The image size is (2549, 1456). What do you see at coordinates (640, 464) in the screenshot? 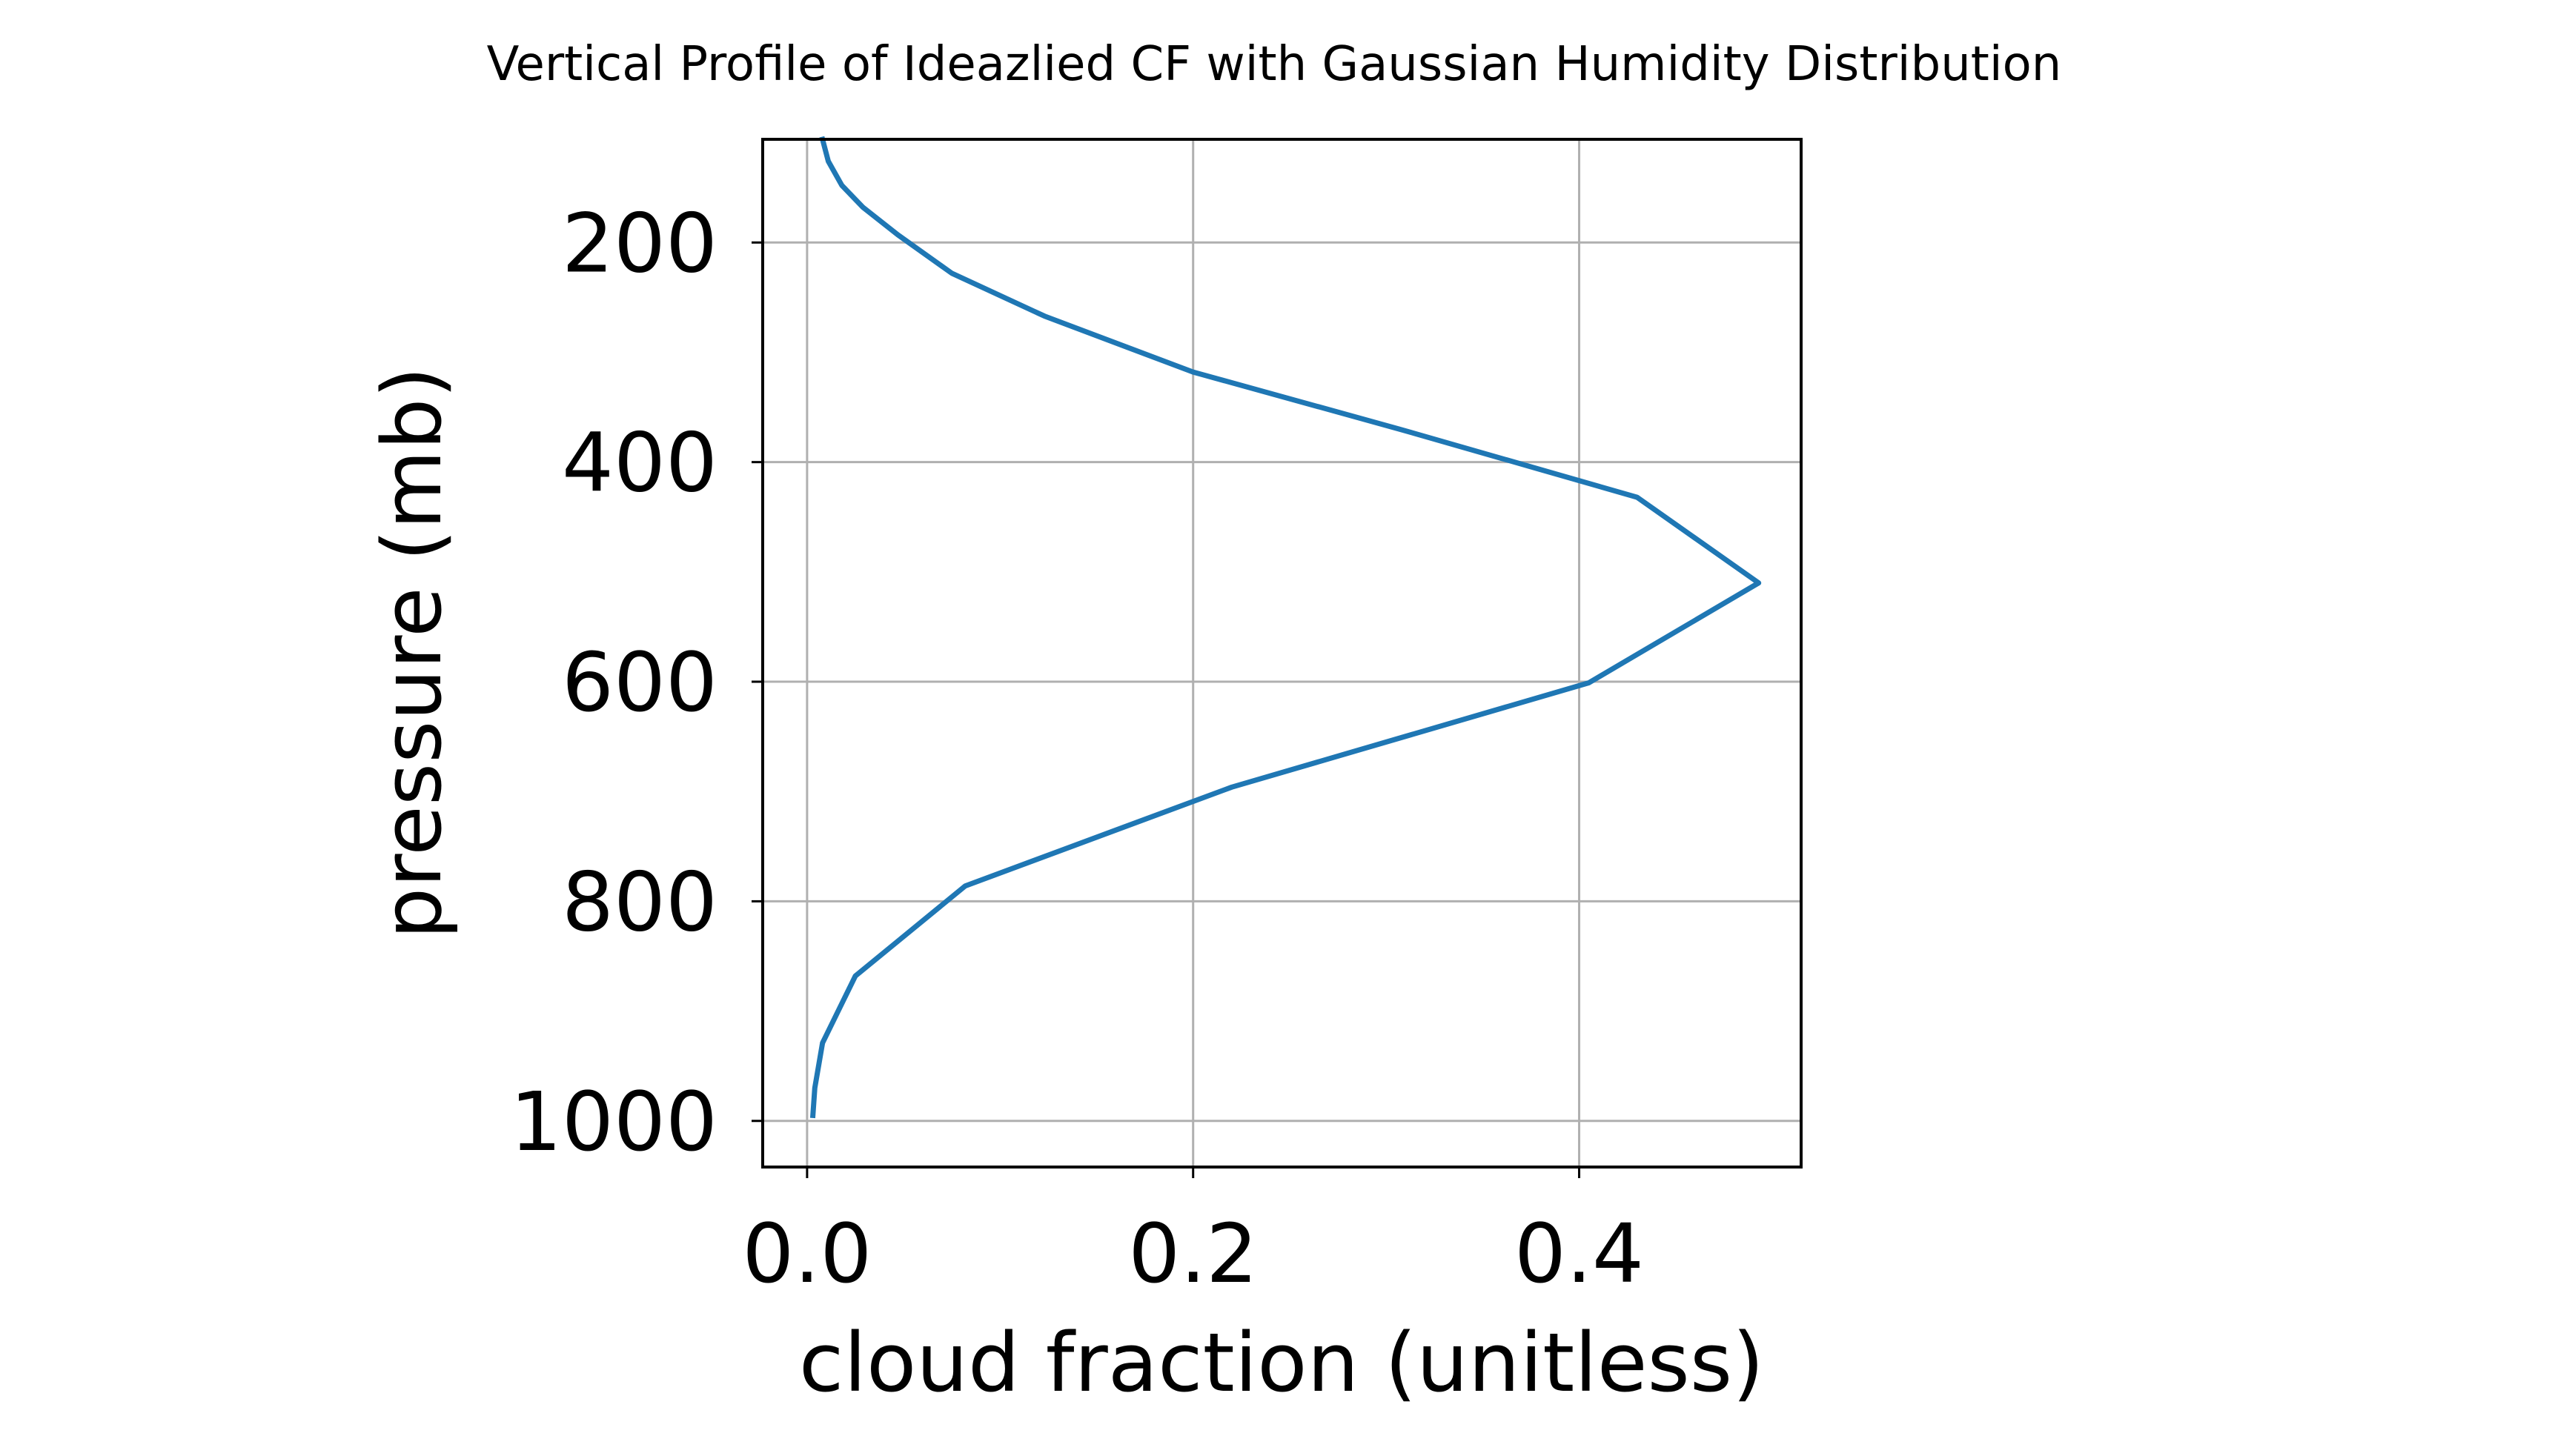
I see `y-tick-label: 400` at bounding box center [640, 464].